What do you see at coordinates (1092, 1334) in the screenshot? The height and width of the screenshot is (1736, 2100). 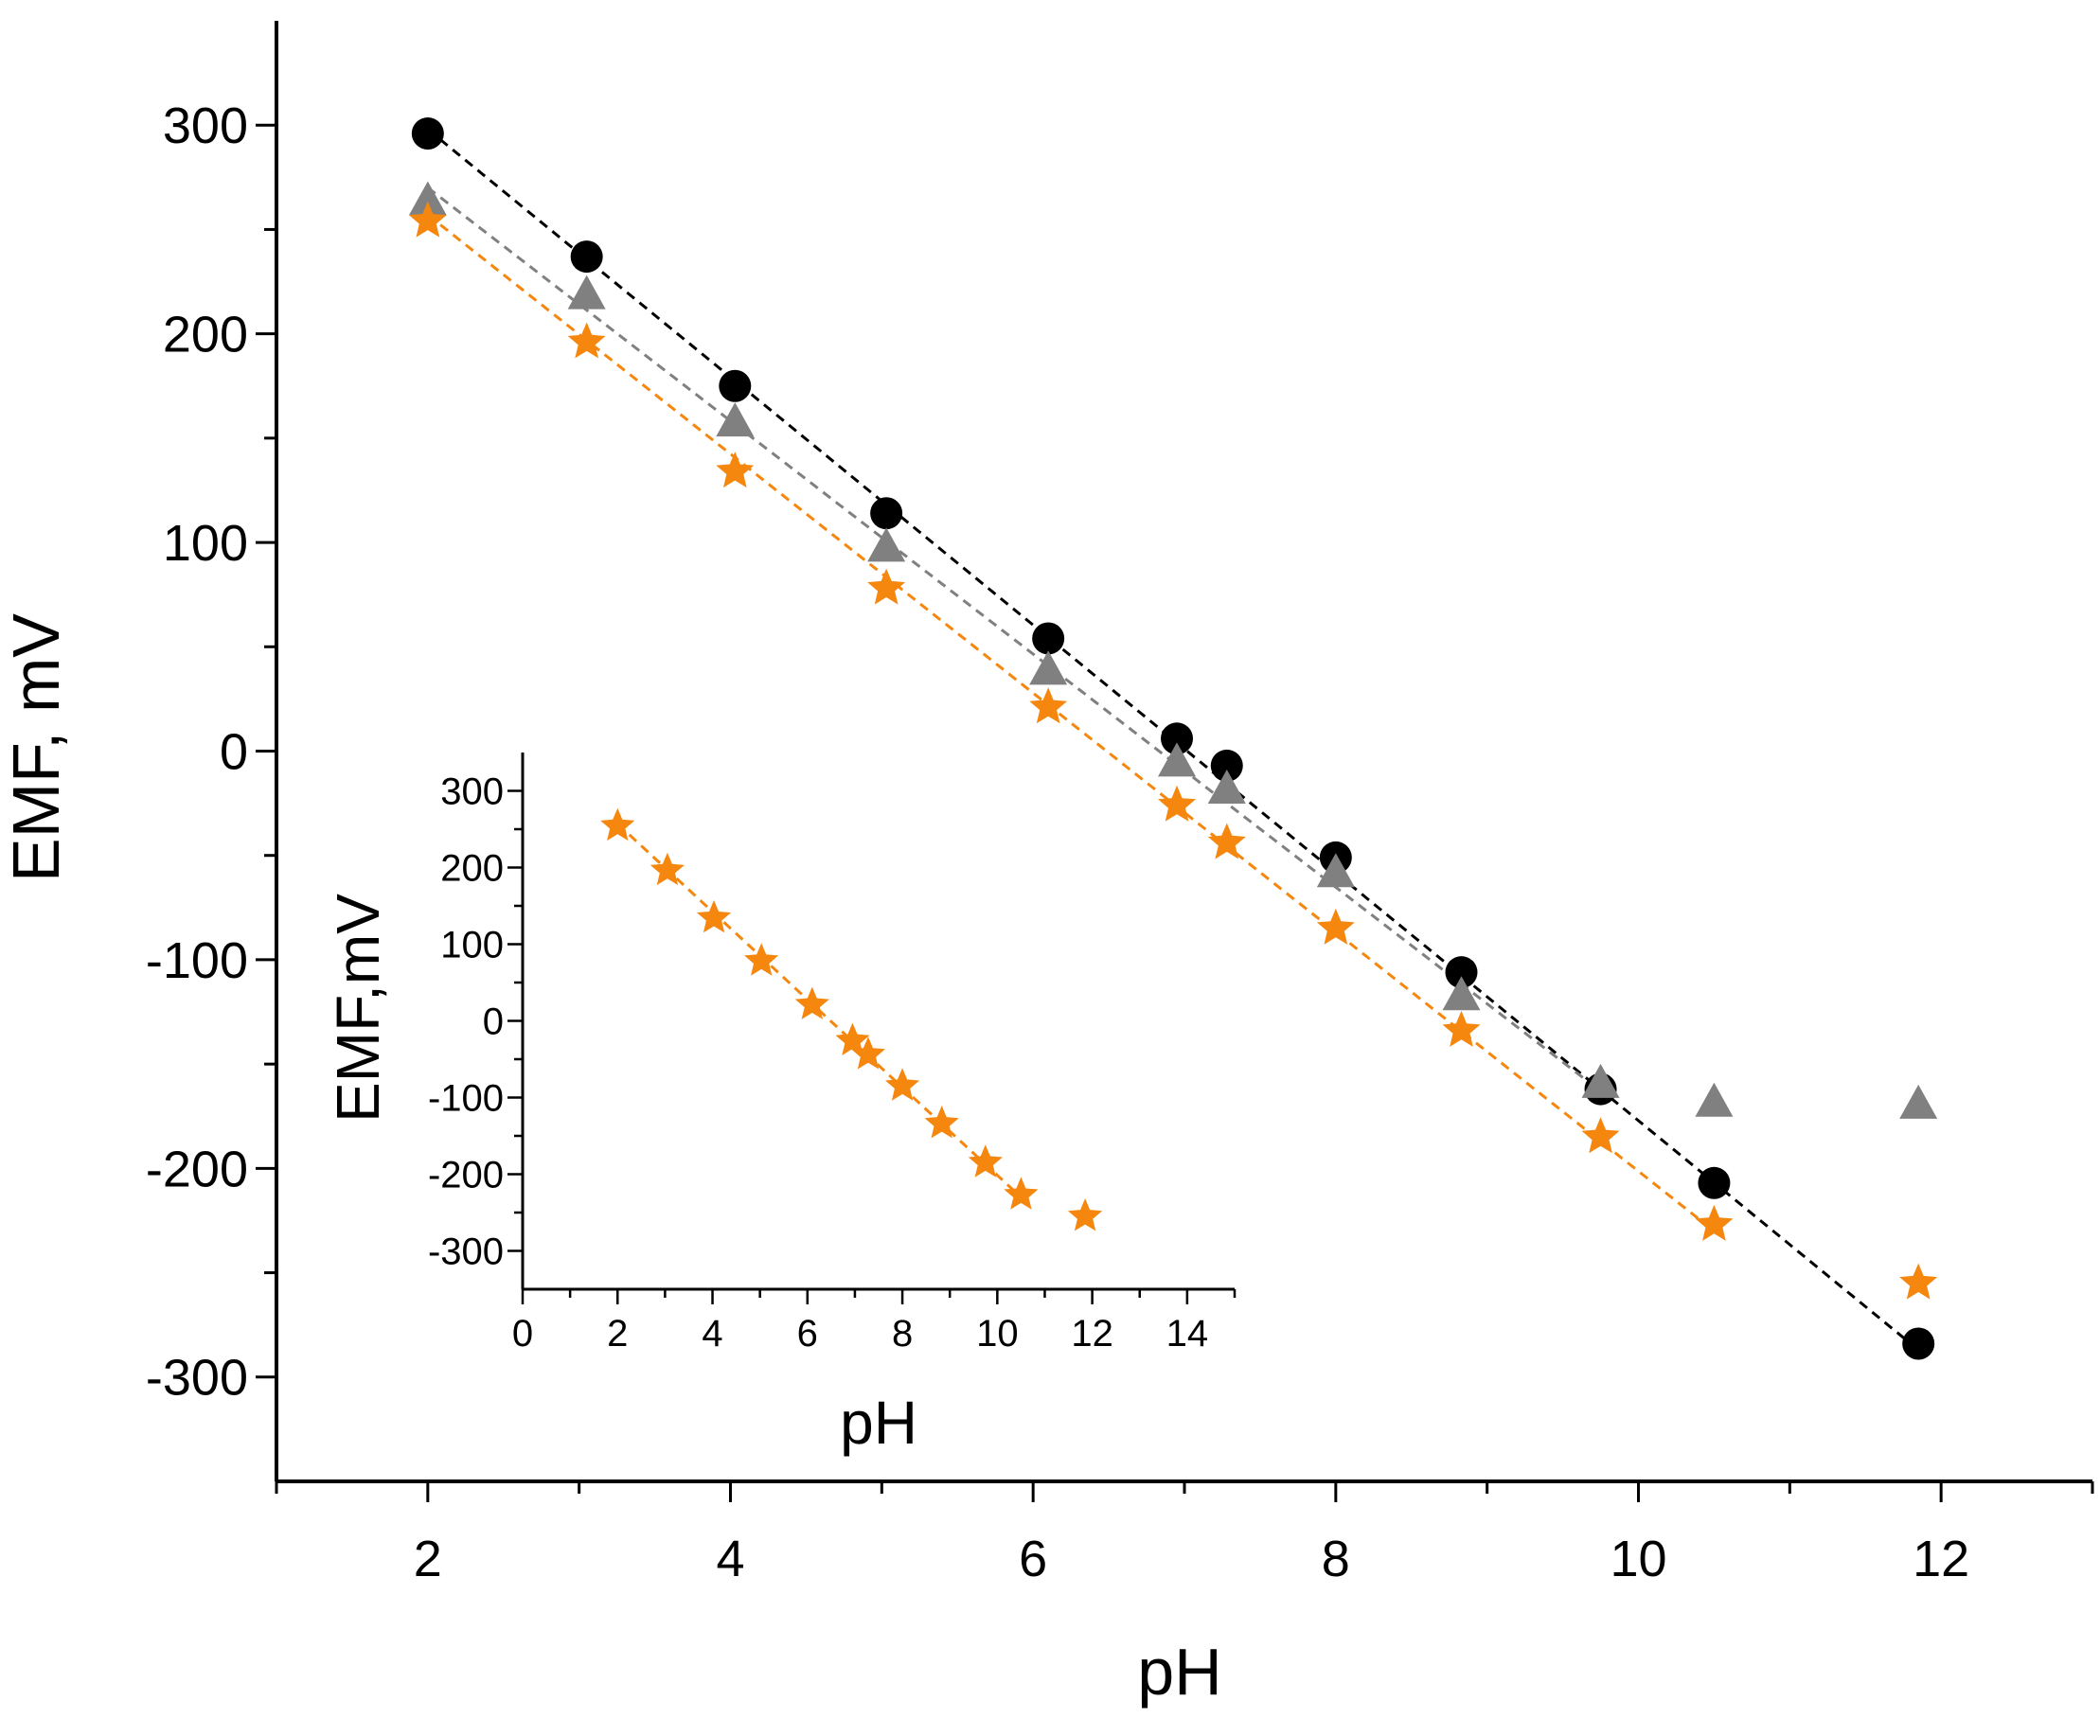 I see `inset-x-tick-label: 12` at bounding box center [1092, 1334].